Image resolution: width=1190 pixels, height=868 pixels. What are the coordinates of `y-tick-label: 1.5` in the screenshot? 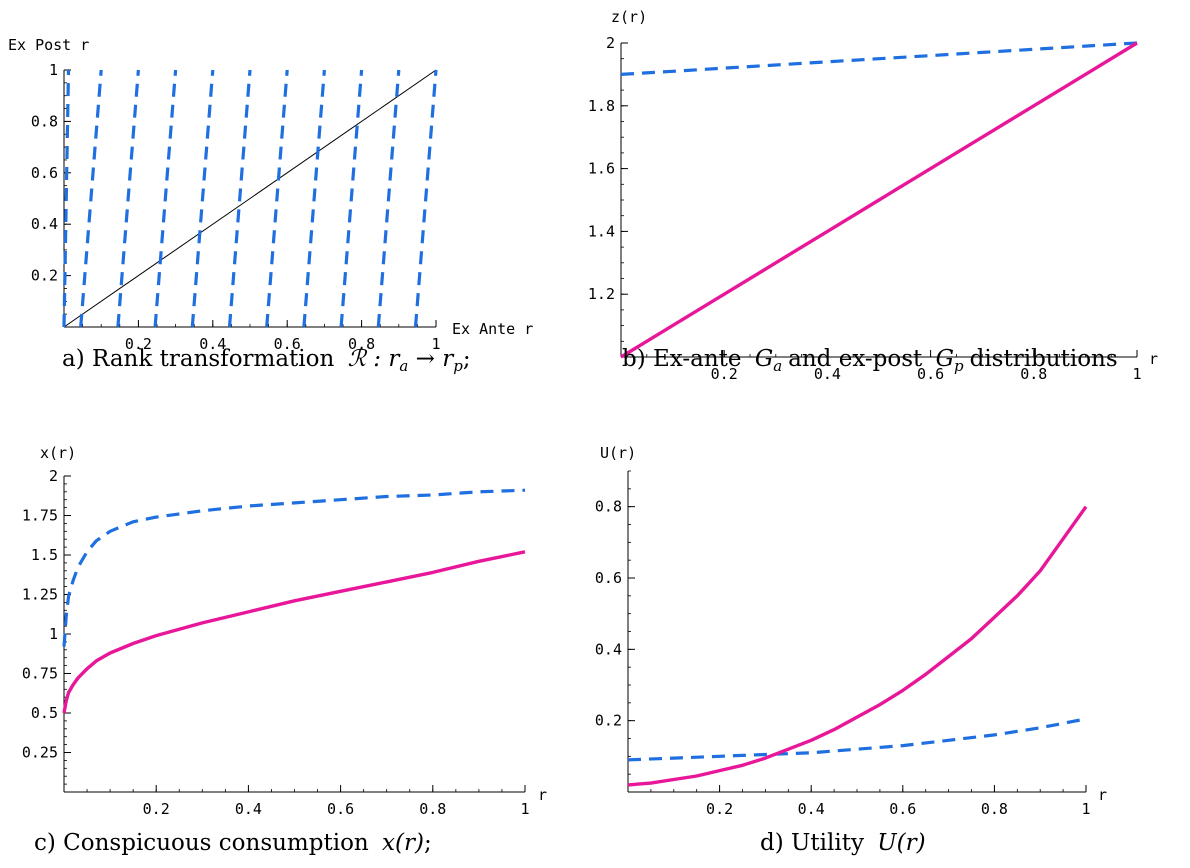 It's located at (44, 555).